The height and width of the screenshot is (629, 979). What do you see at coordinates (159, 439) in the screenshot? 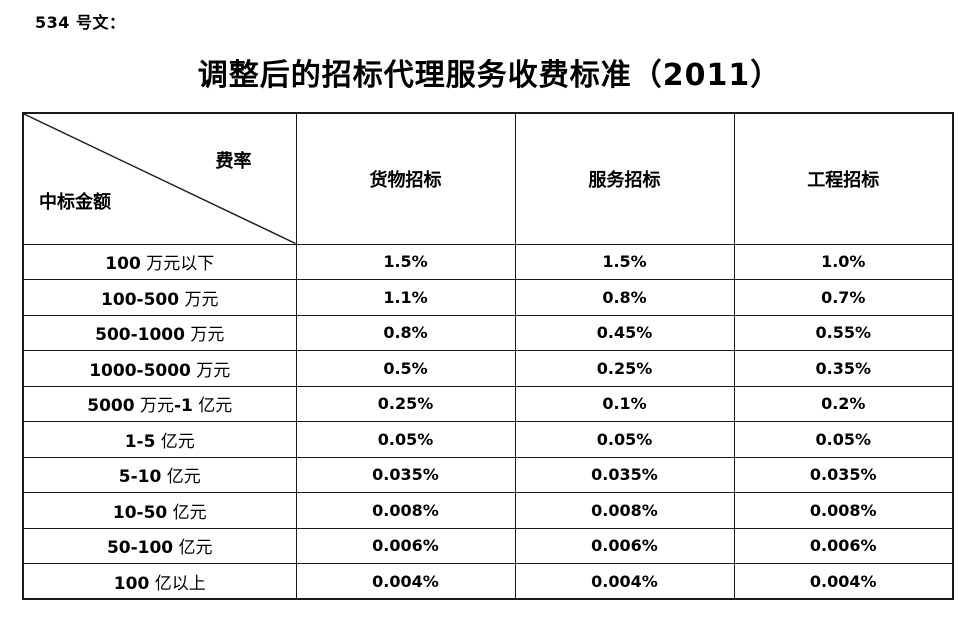
I see `row-label: 1-5 亿元` at bounding box center [159, 439].